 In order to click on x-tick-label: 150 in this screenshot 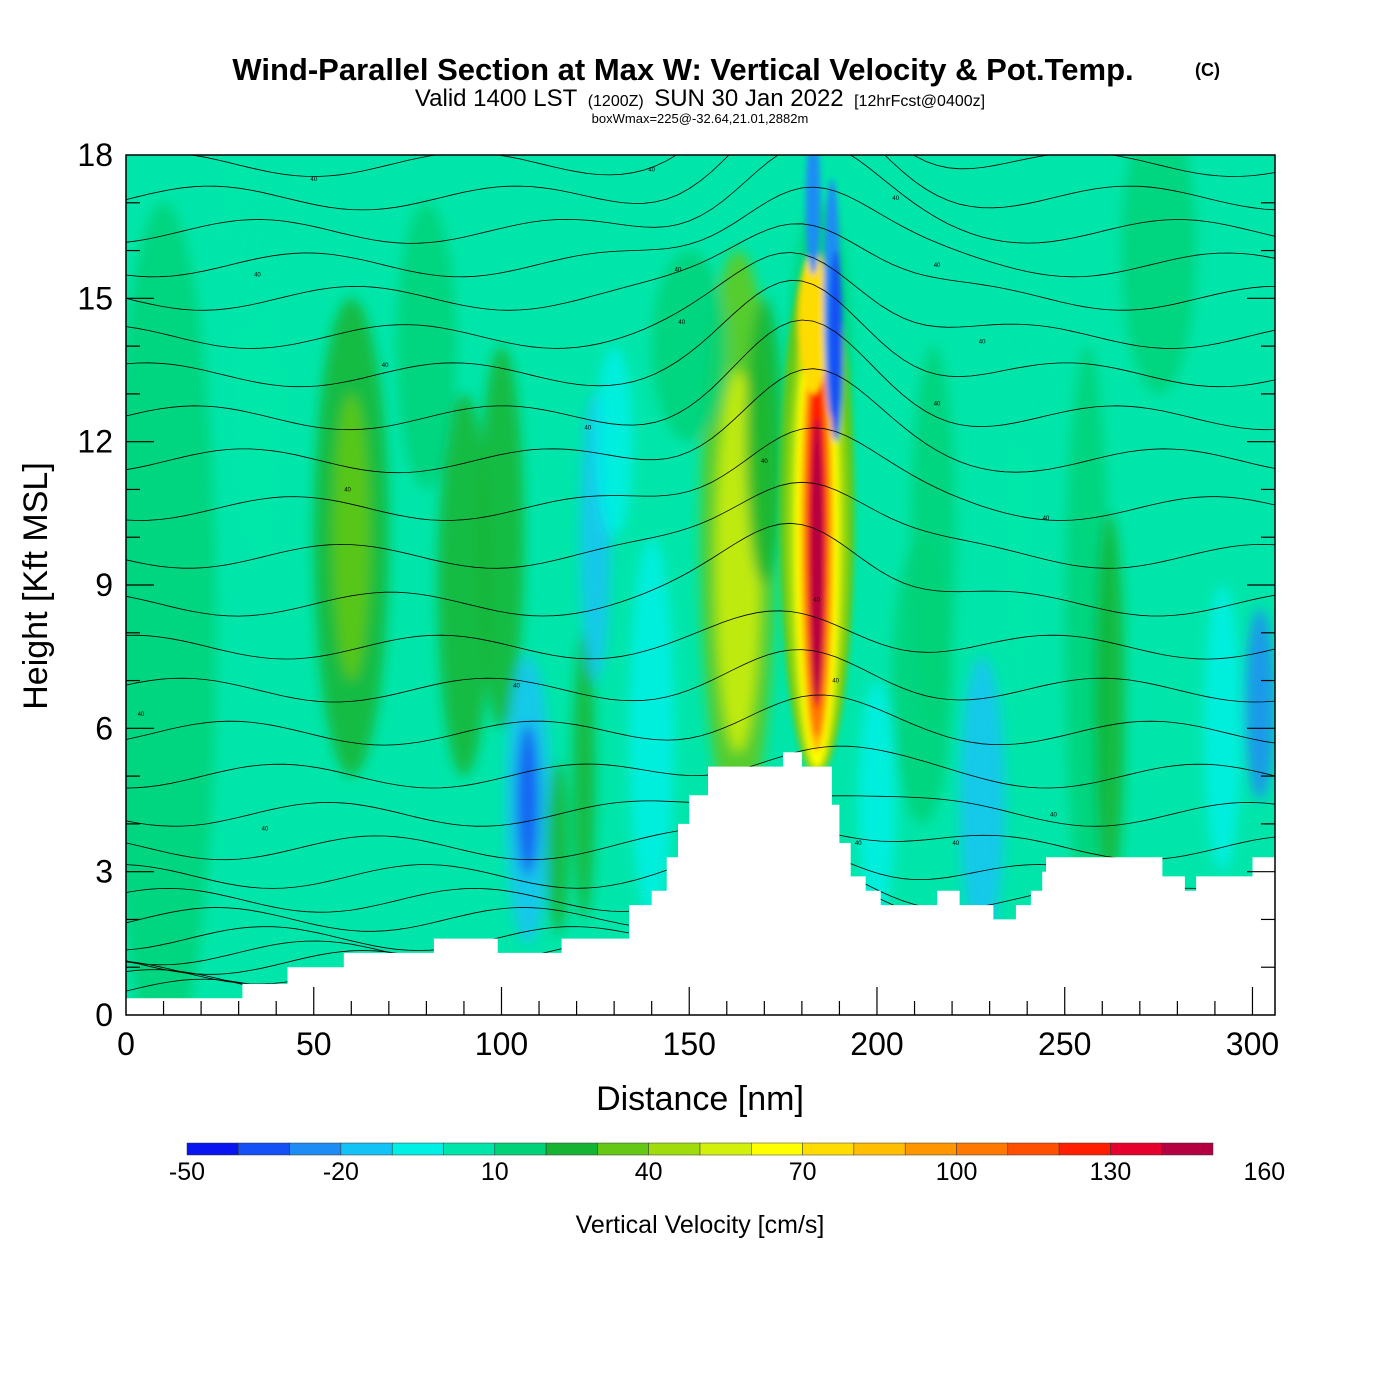, I will do `click(689, 1044)`.